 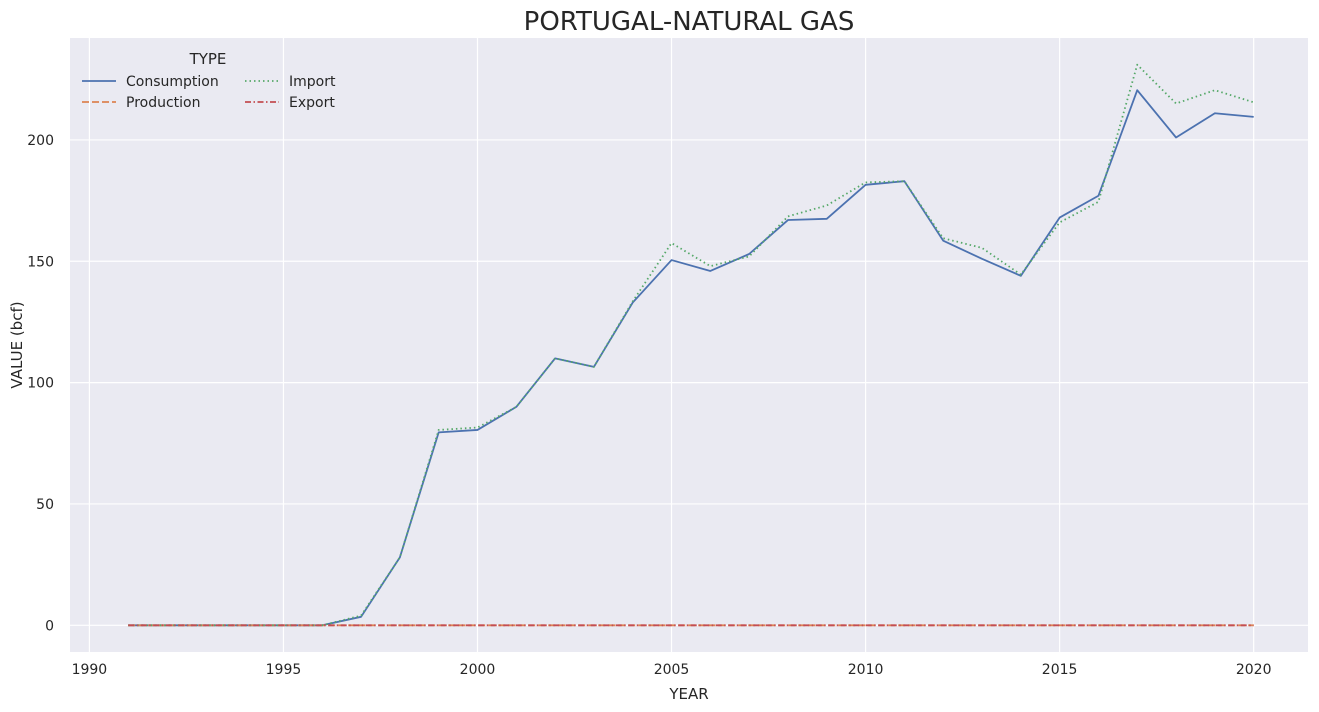 I want to click on x-axis-label: YEAR, so click(x=688, y=694).